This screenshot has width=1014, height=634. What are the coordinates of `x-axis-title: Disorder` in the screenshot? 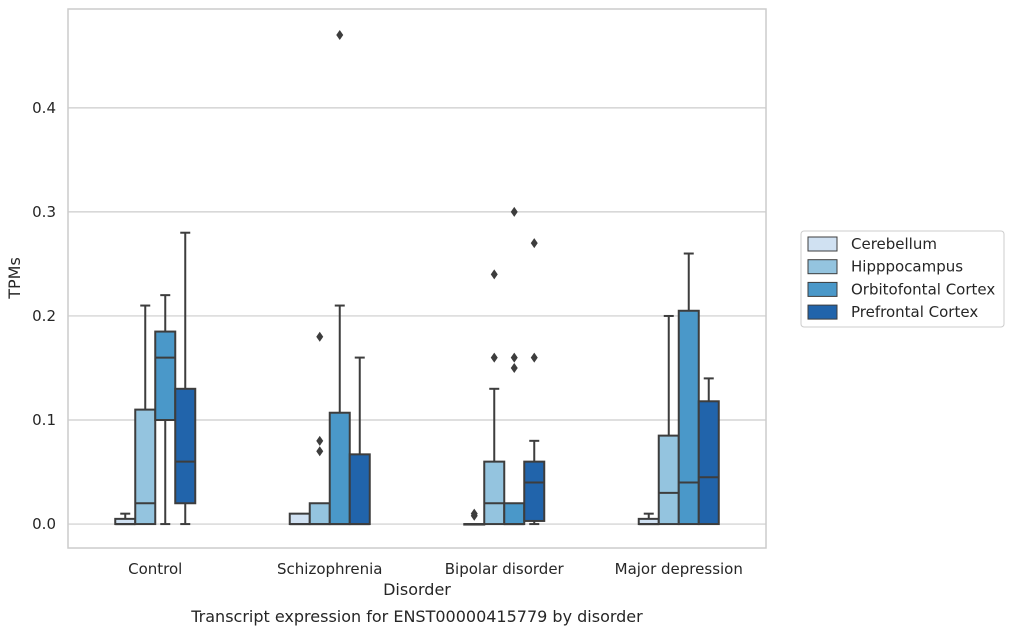 It's located at (417, 589).